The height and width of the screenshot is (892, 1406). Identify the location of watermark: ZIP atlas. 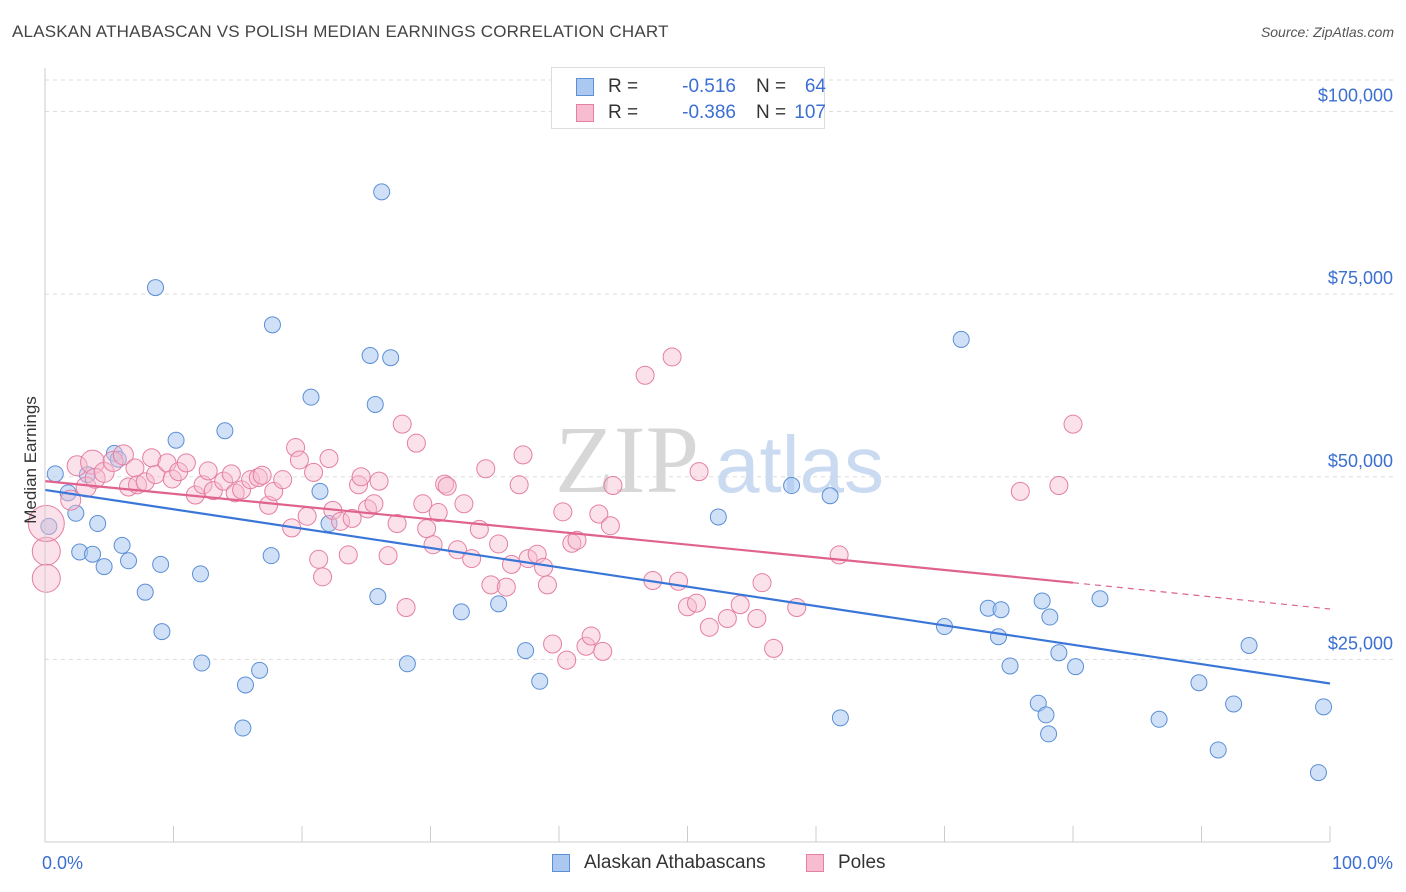
(719, 459).